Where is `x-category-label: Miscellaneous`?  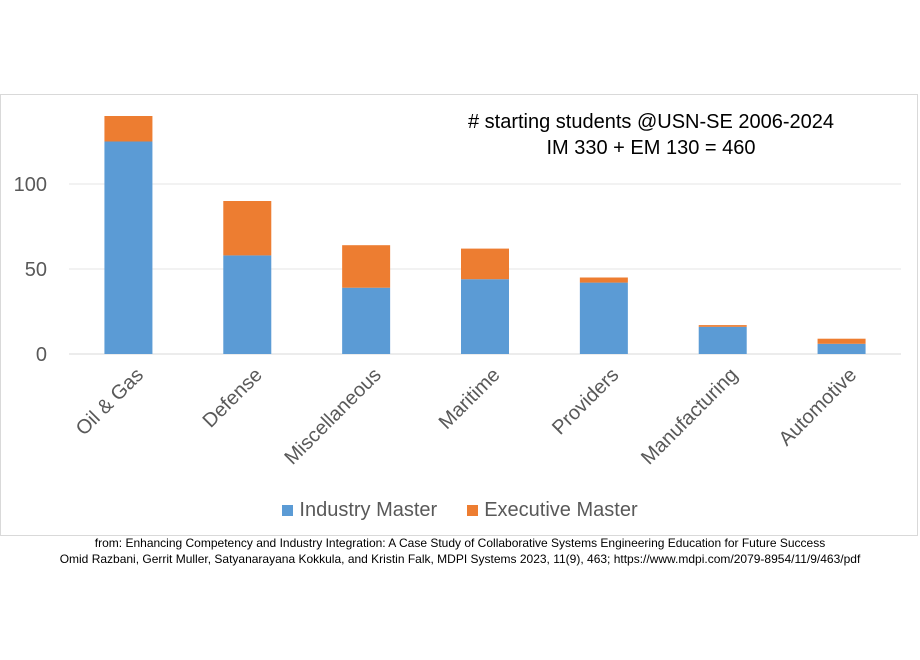 x-category-label: Miscellaneous is located at coordinates (333, 416).